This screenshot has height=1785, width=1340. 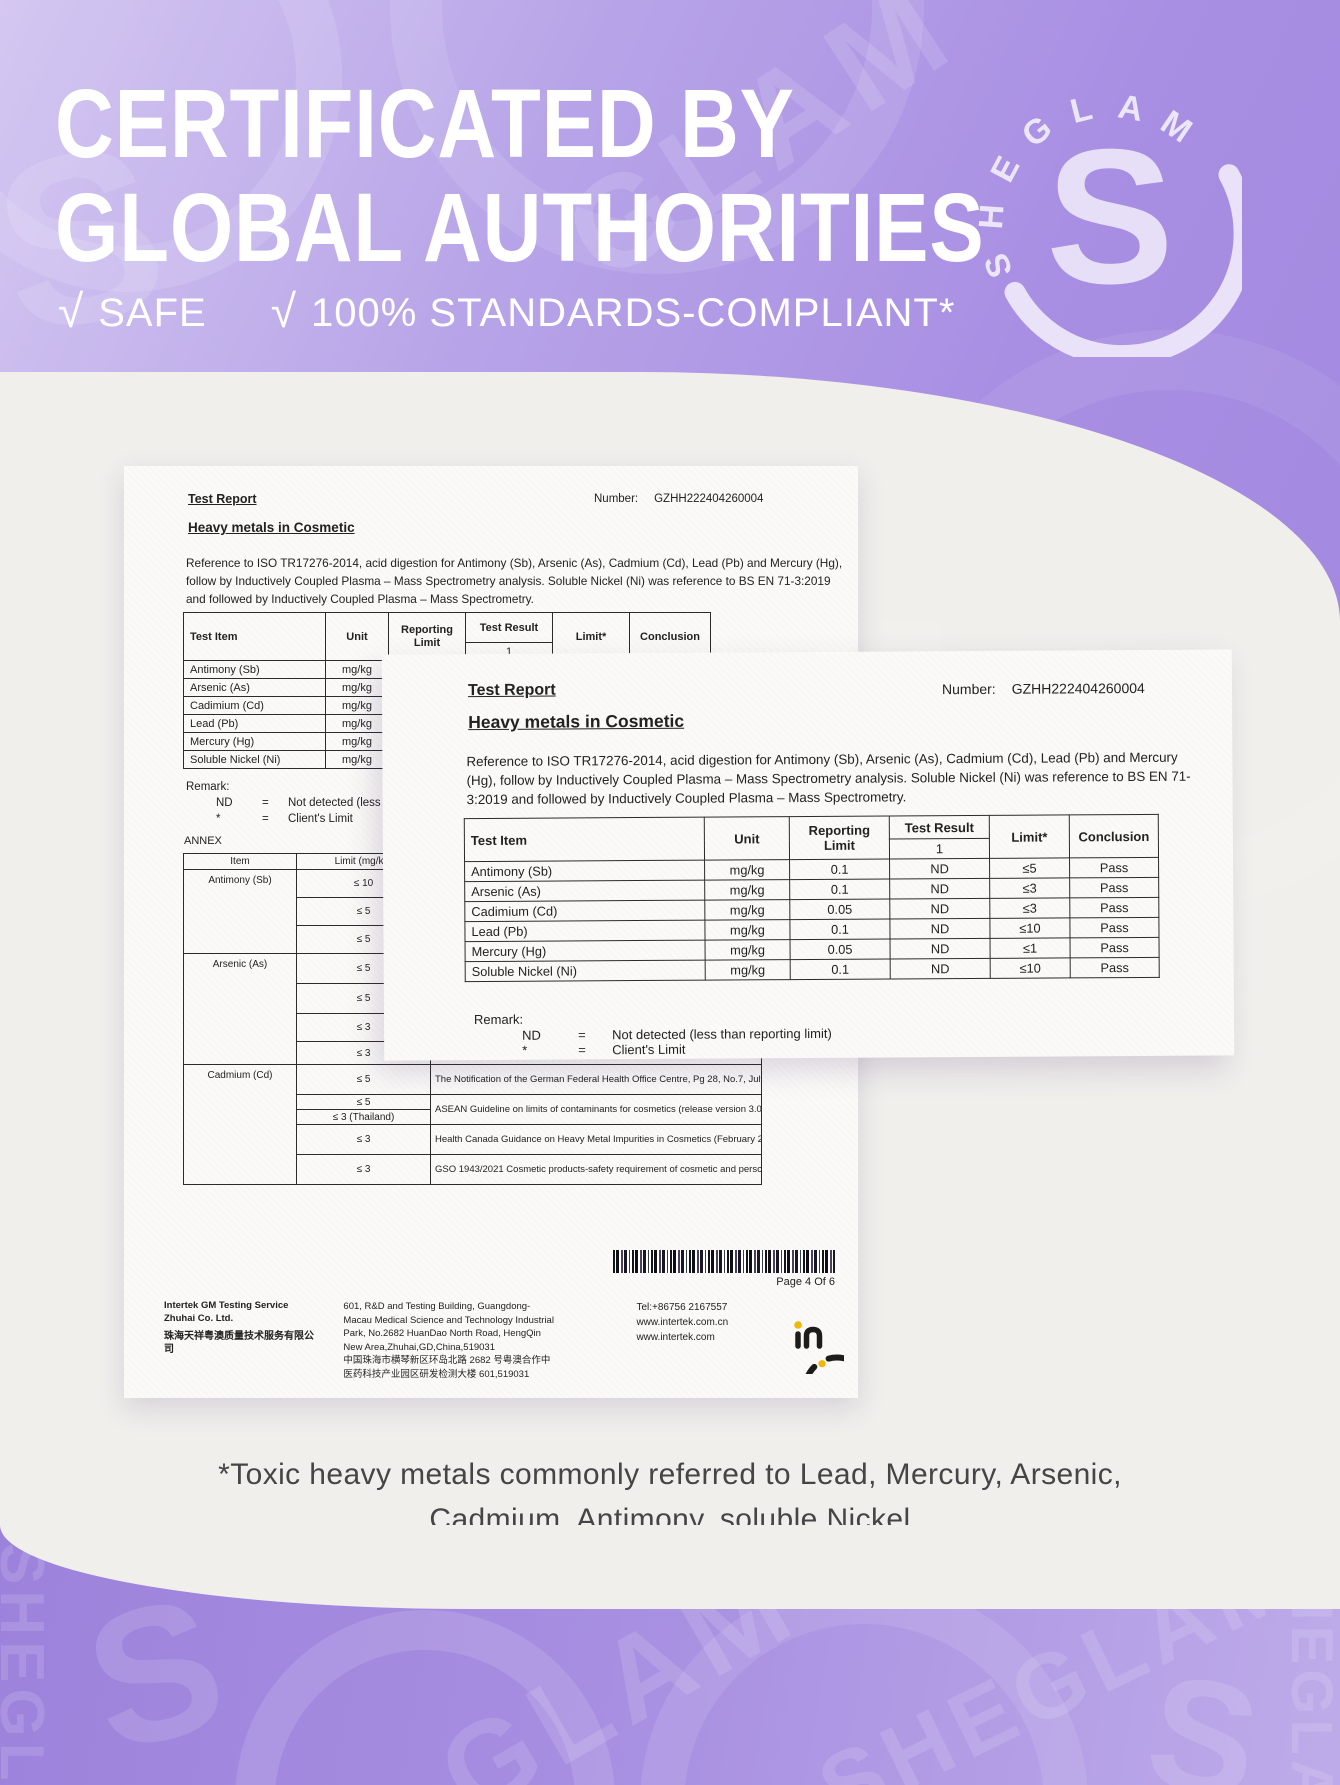 What do you see at coordinates (724, 1261) in the screenshot?
I see `barcode` at bounding box center [724, 1261].